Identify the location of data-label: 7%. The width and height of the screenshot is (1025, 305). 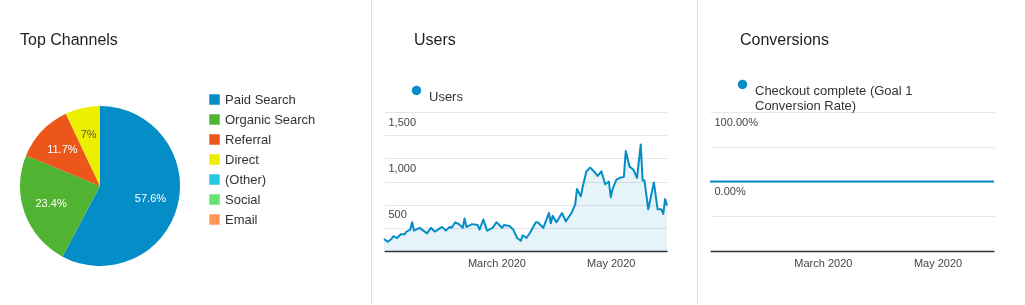
(88, 134).